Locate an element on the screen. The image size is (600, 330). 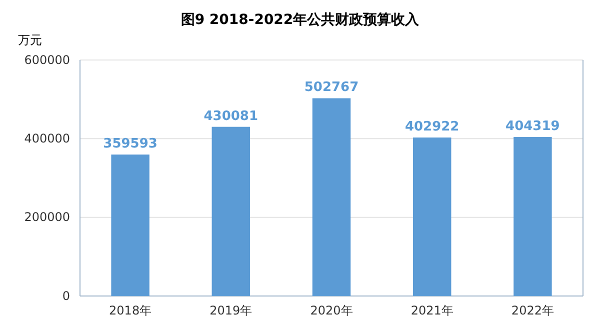
x-tick-label: 2022年 is located at coordinates (532, 311).